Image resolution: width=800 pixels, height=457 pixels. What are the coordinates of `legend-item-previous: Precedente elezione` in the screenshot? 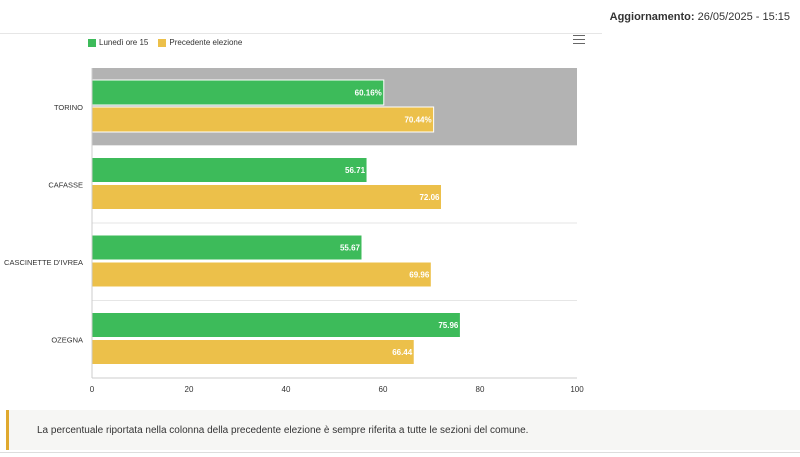 It's located at (200, 42).